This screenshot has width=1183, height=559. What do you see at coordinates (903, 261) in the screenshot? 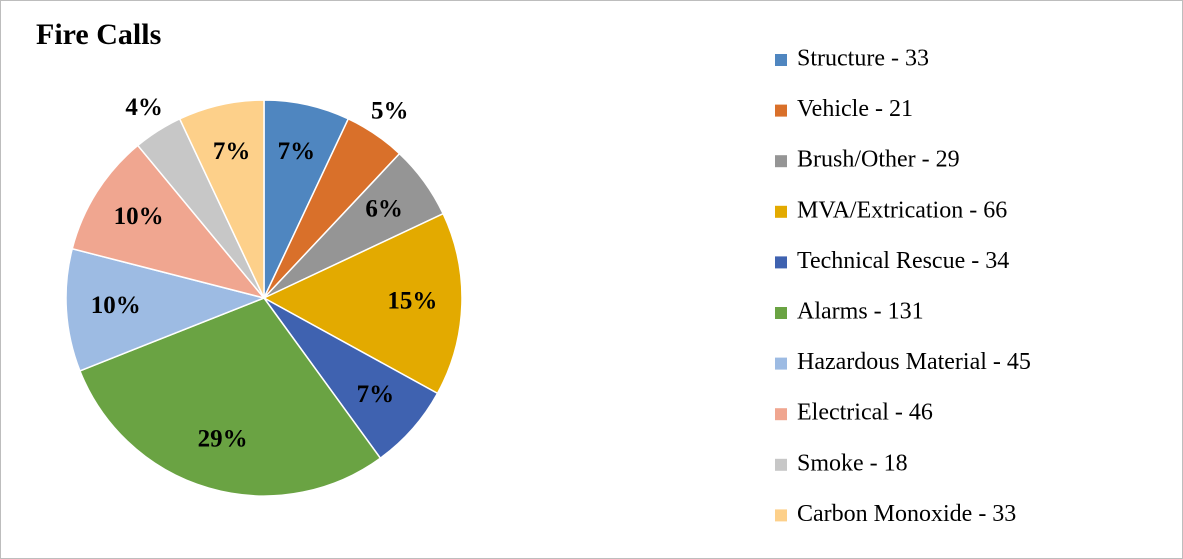
I see `legend-label: Technical Rescue - 34` at bounding box center [903, 261].